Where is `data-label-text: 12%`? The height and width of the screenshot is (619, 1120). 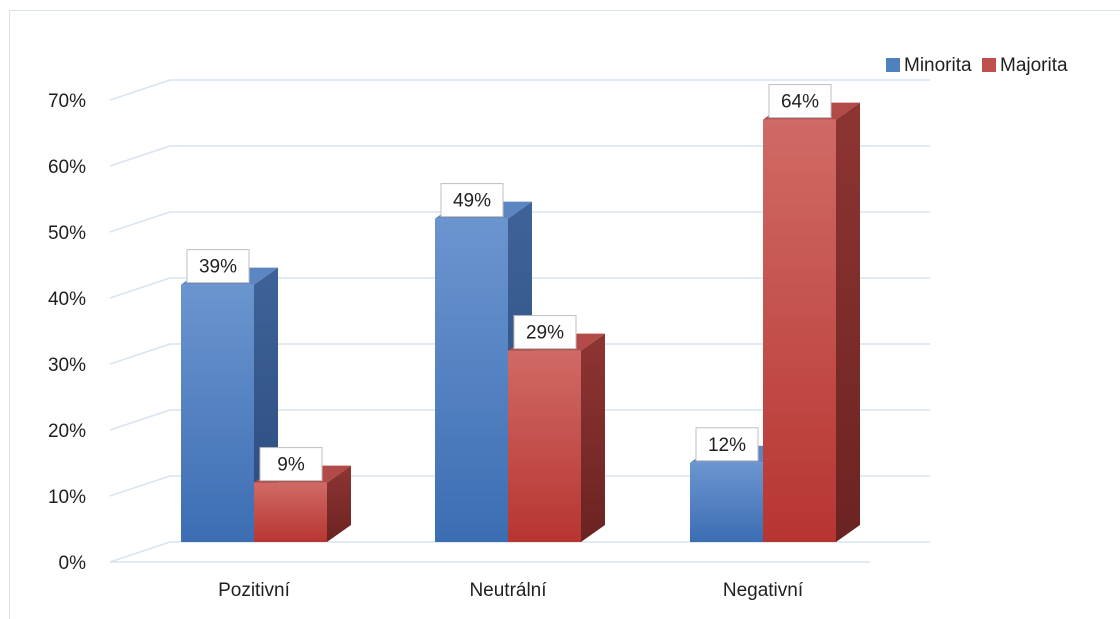
data-label-text: 12% is located at coordinates (727, 445).